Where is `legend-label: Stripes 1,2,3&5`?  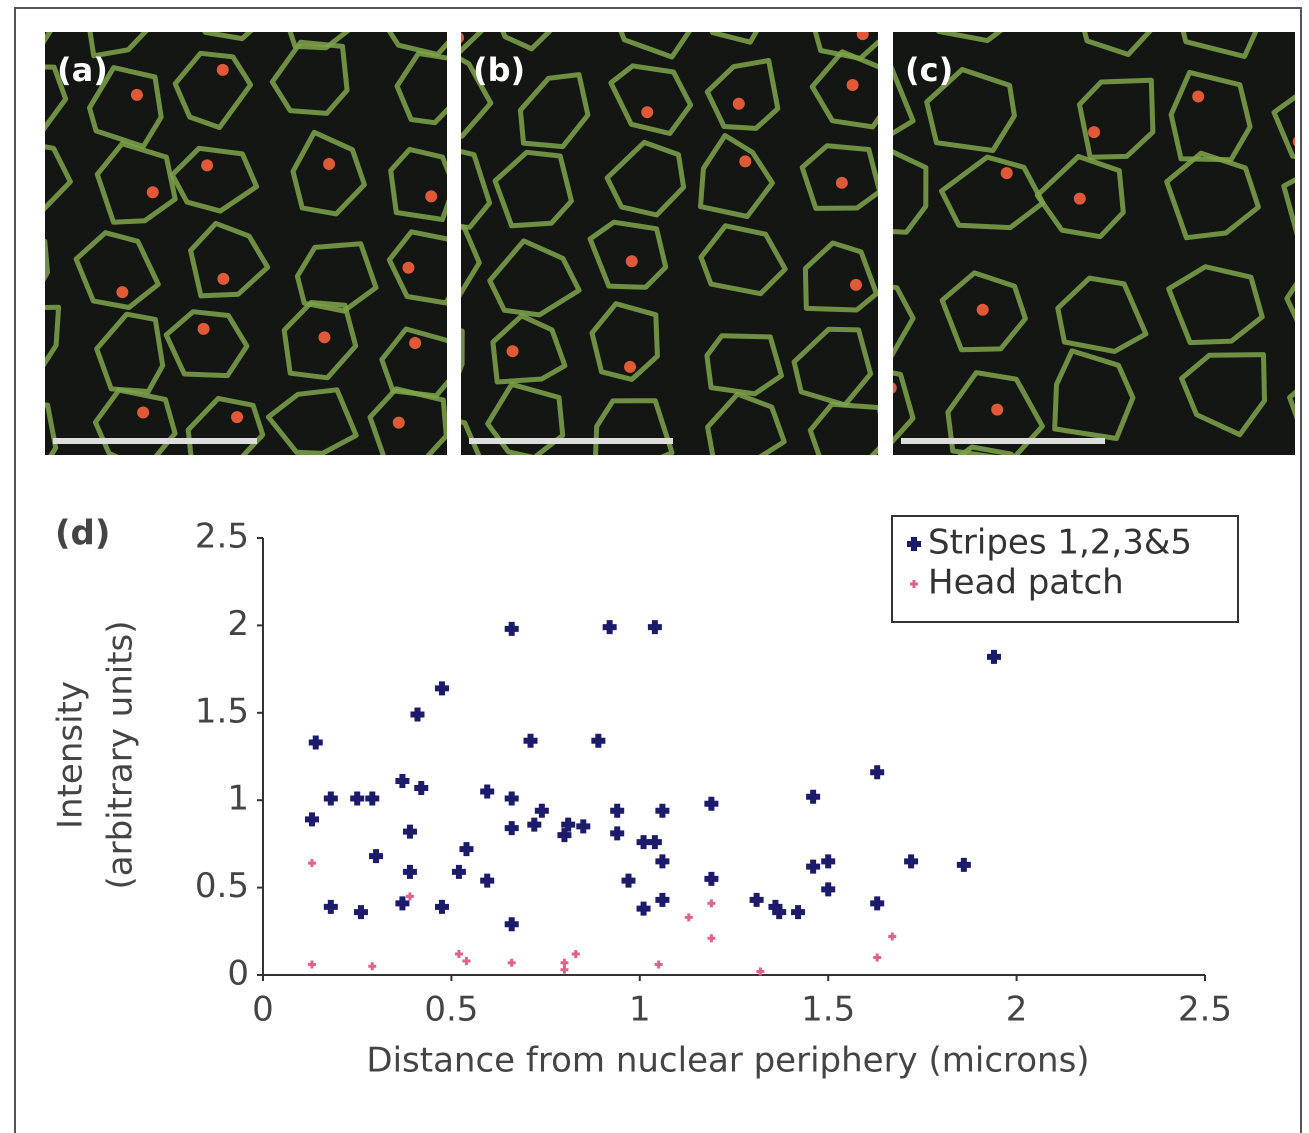
legend-label: Stripes 1,2,3&5 is located at coordinates (1060, 543).